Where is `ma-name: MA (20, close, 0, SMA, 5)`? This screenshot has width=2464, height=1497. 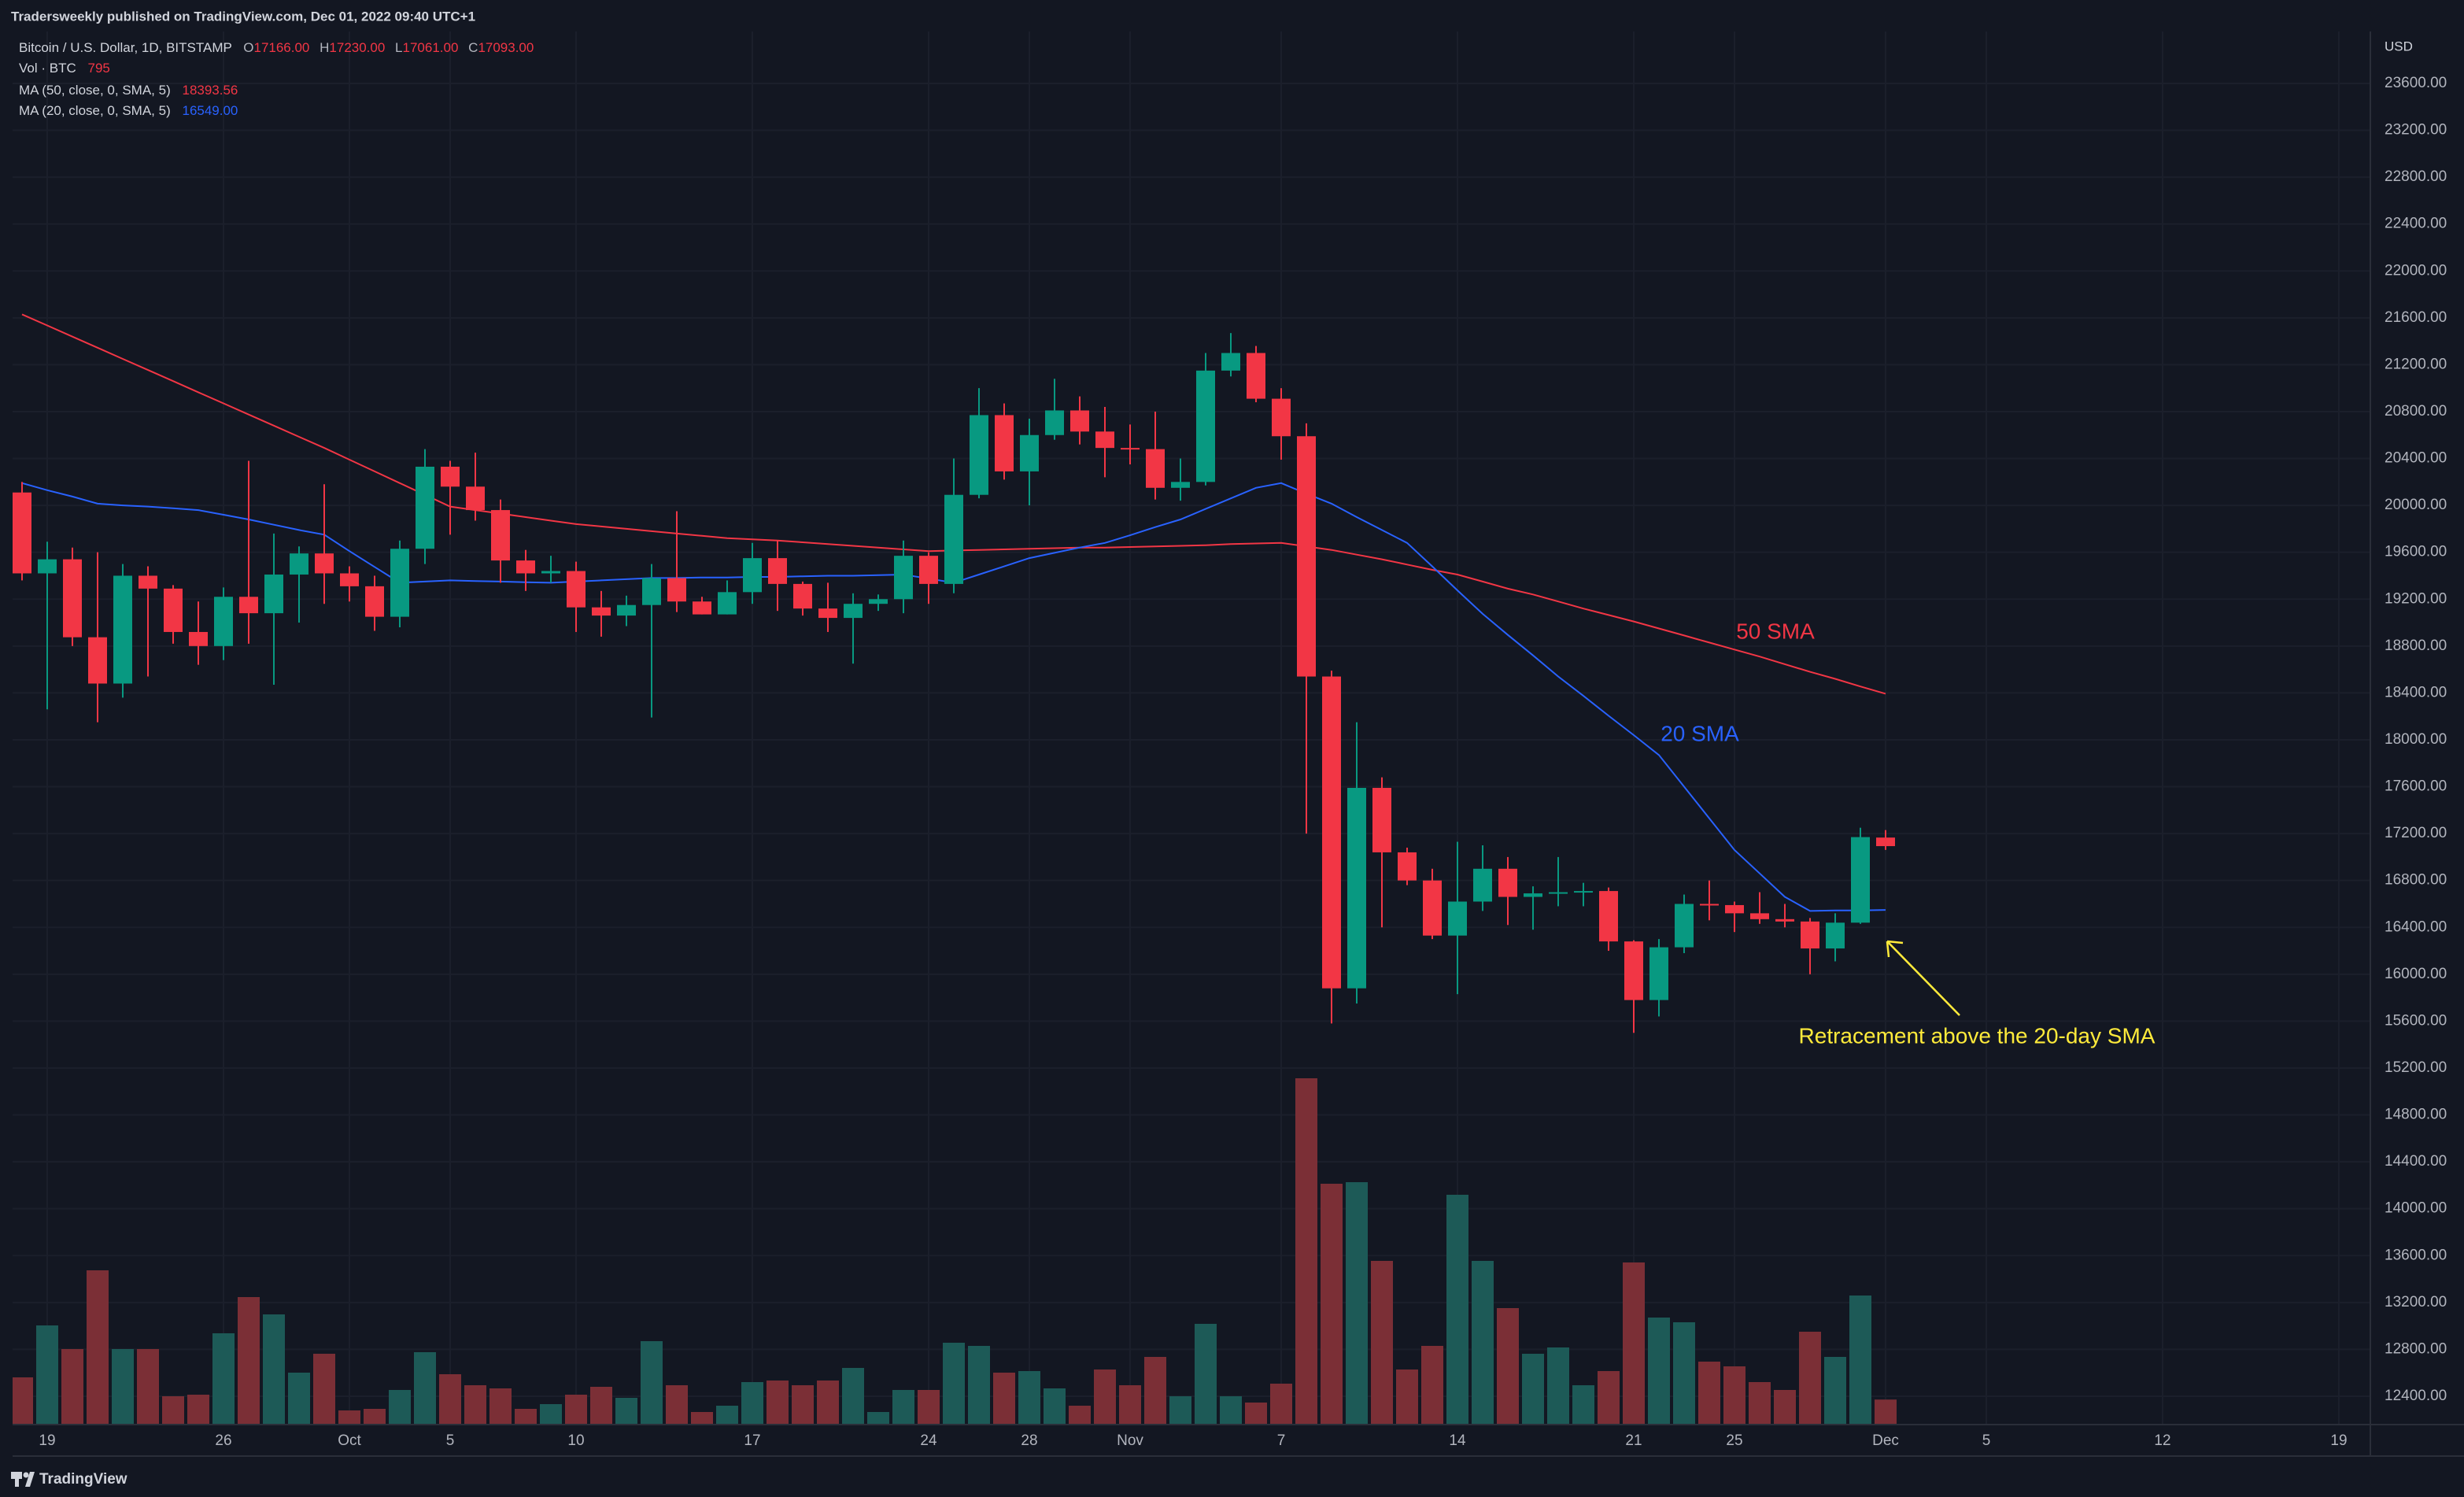 ma-name: MA (20, close, 0, SMA, 5) is located at coordinates (95, 110).